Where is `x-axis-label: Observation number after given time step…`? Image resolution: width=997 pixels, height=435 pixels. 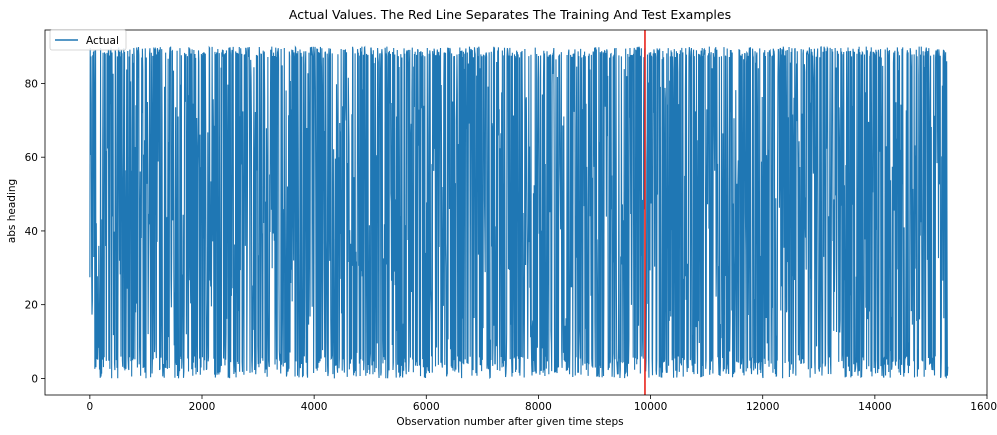 x-axis-label: Observation number after given time step… is located at coordinates (509, 422).